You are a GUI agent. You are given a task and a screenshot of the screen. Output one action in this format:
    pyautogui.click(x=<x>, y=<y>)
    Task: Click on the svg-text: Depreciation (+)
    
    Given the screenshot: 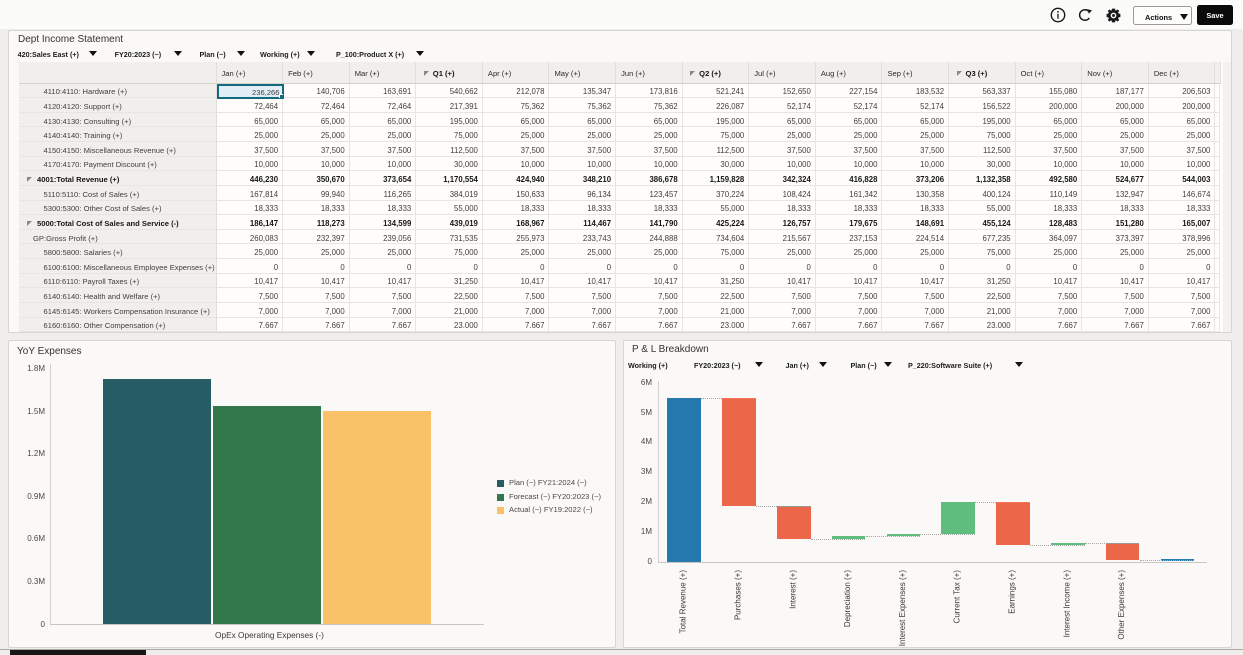 What is the action you would take?
    pyautogui.click(x=847, y=598)
    